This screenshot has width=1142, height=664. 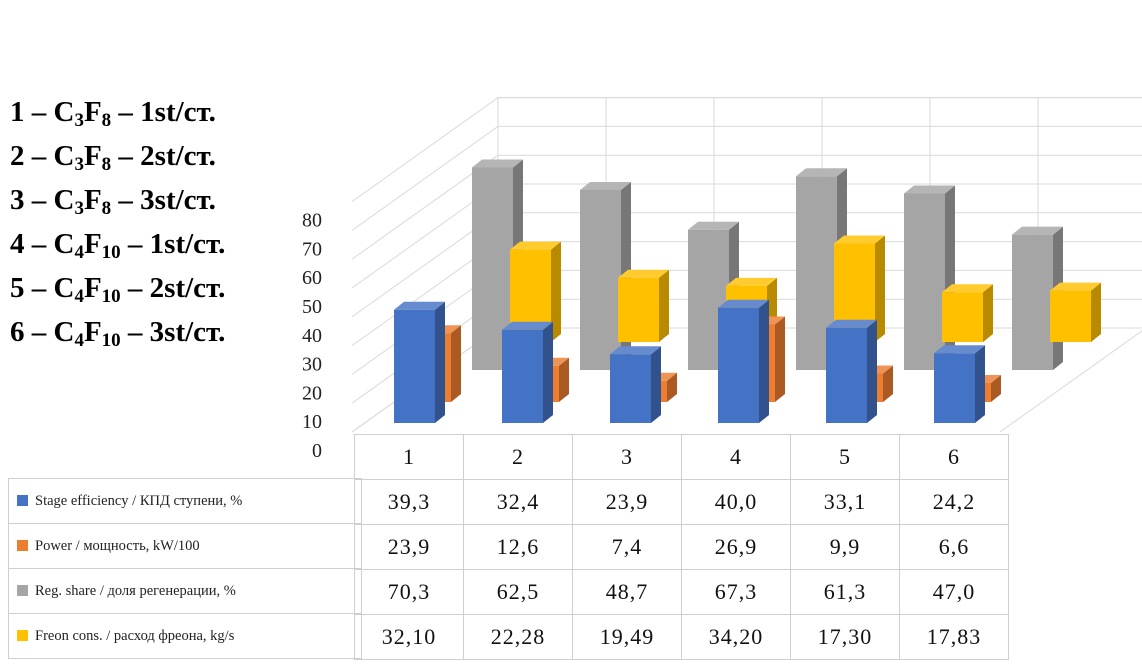 I want to click on series-row: Stage efficiency / КПД ступени, %, so click(x=185, y=501).